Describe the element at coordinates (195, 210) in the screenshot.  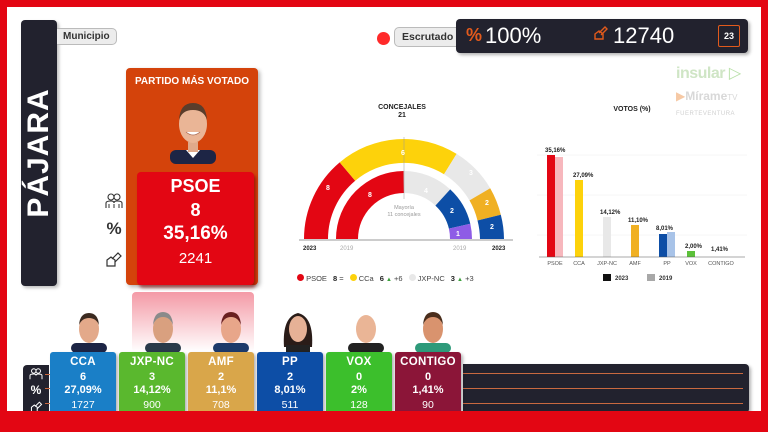
I see `winner-seats: 8` at that location.